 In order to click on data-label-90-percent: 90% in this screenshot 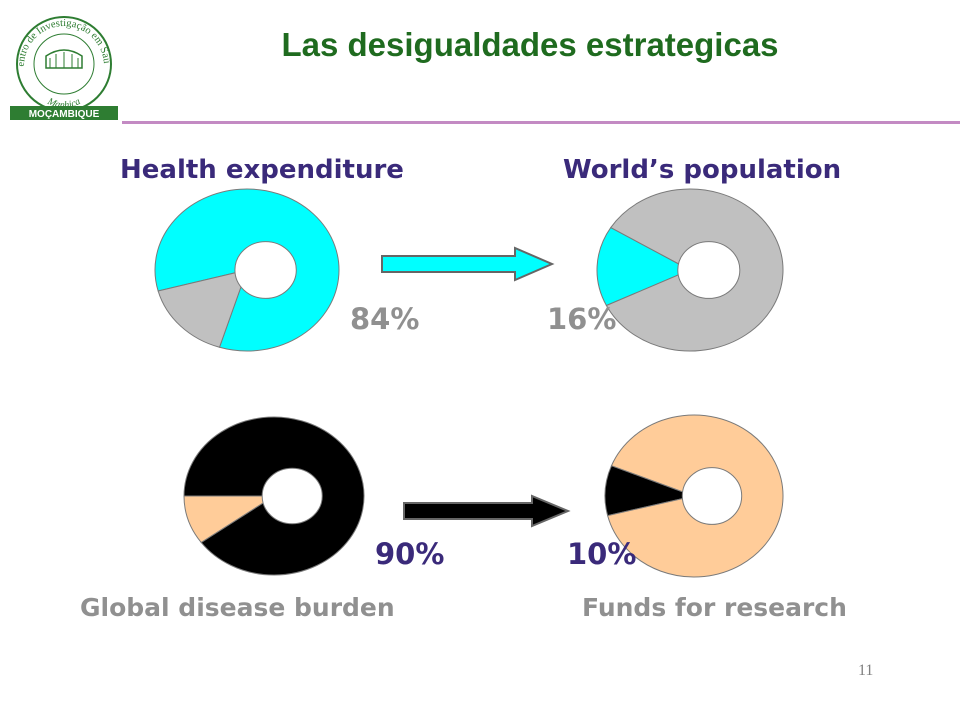, I will do `click(410, 554)`.